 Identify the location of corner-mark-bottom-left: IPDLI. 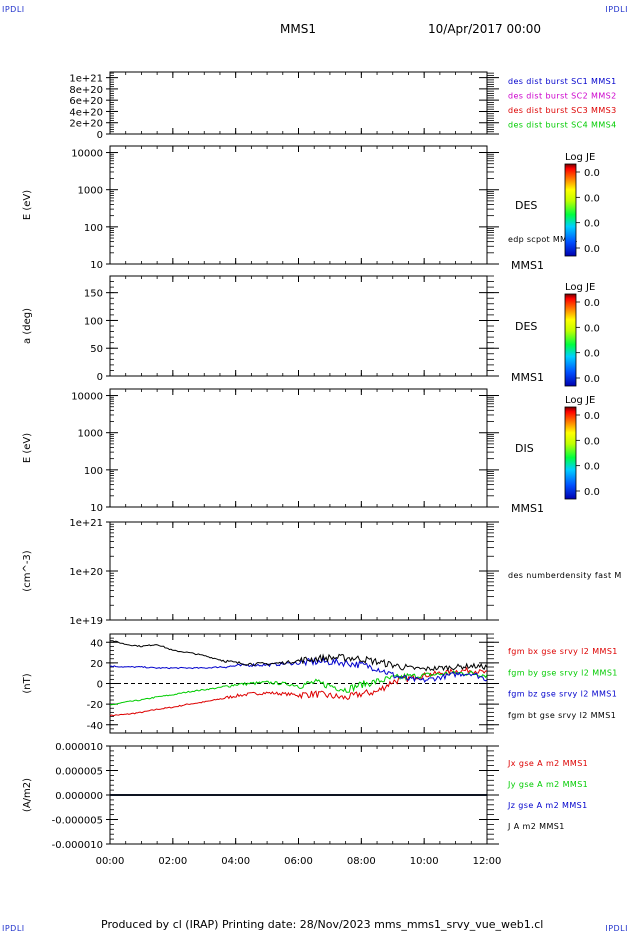
(13, 928).